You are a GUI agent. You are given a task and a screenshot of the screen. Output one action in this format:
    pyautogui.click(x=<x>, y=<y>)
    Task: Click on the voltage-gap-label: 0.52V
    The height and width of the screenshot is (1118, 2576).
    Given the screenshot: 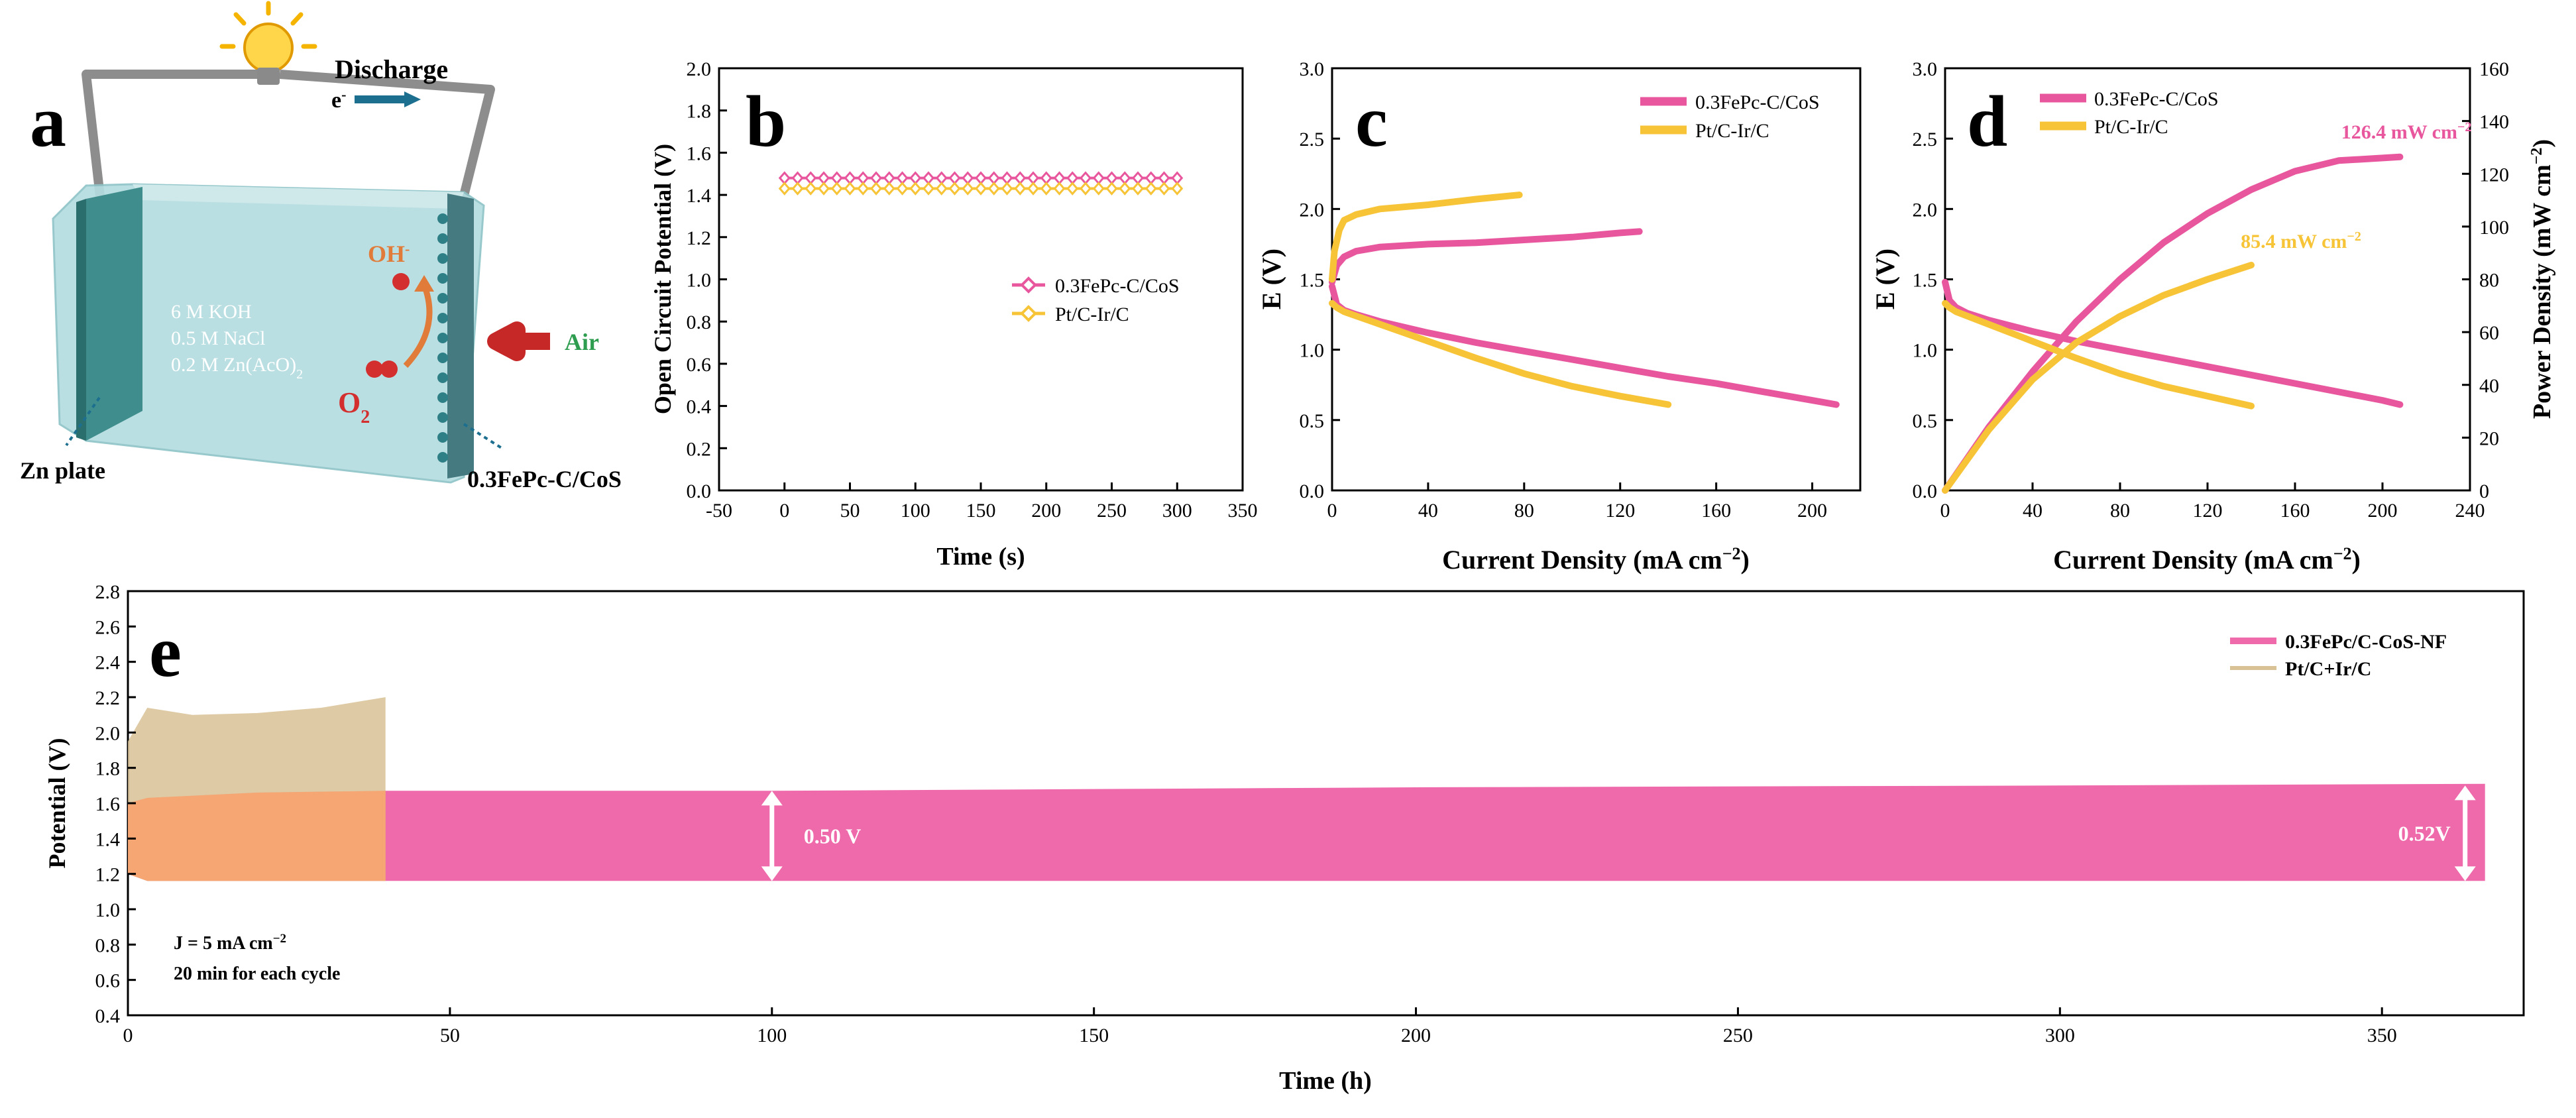 What is the action you would take?
    pyautogui.click(x=2425, y=833)
    